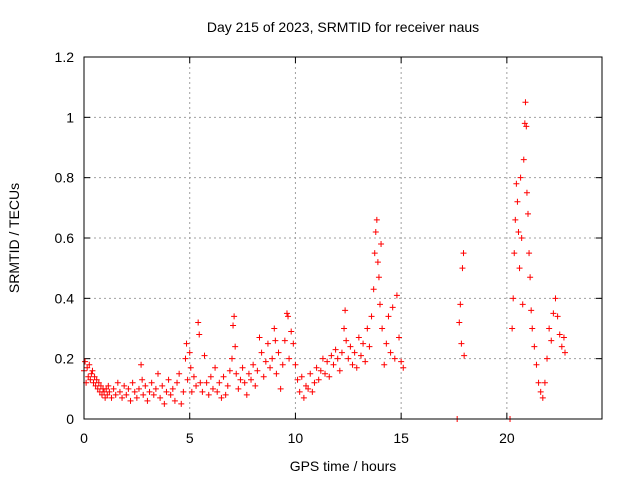  I want to click on y-tick-label: 0.2, so click(65, 359).